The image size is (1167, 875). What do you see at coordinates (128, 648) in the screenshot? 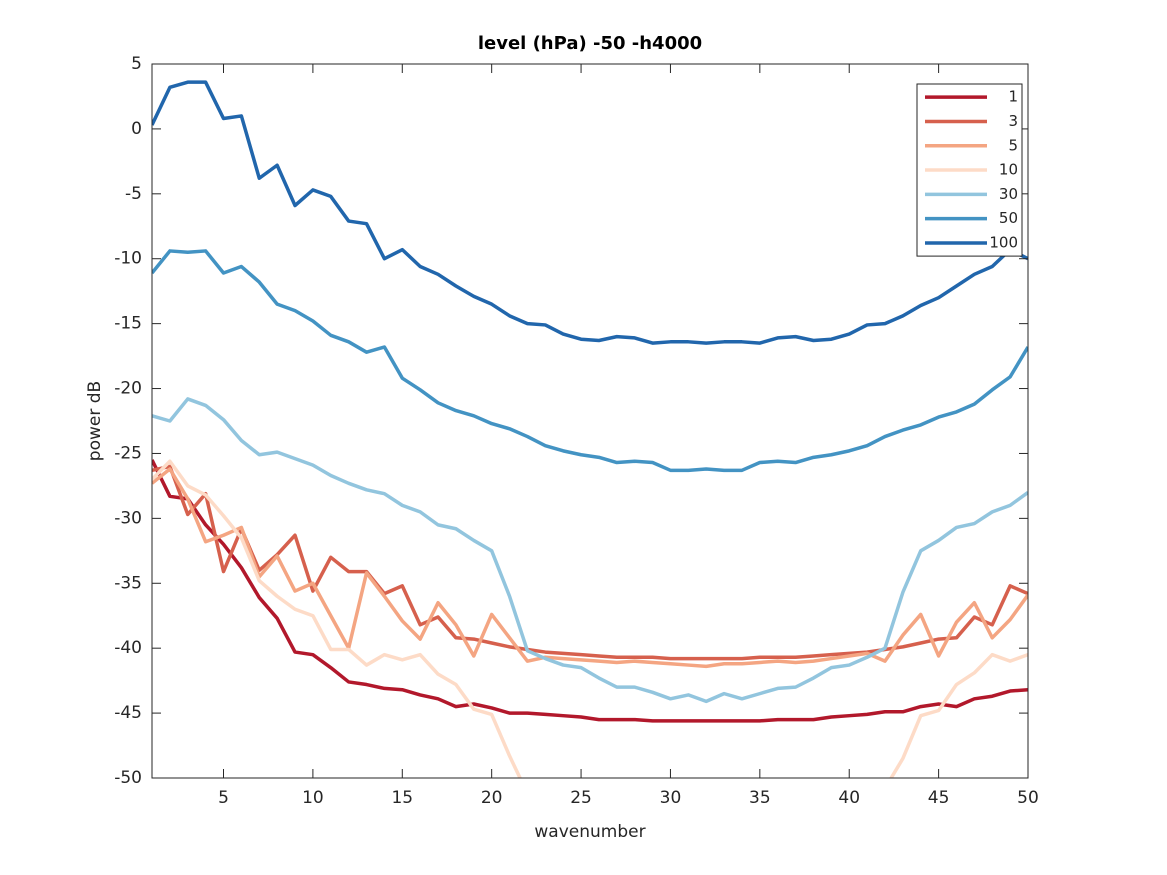
I see `y-tick-label: -40` at bounding box center [128, 648].